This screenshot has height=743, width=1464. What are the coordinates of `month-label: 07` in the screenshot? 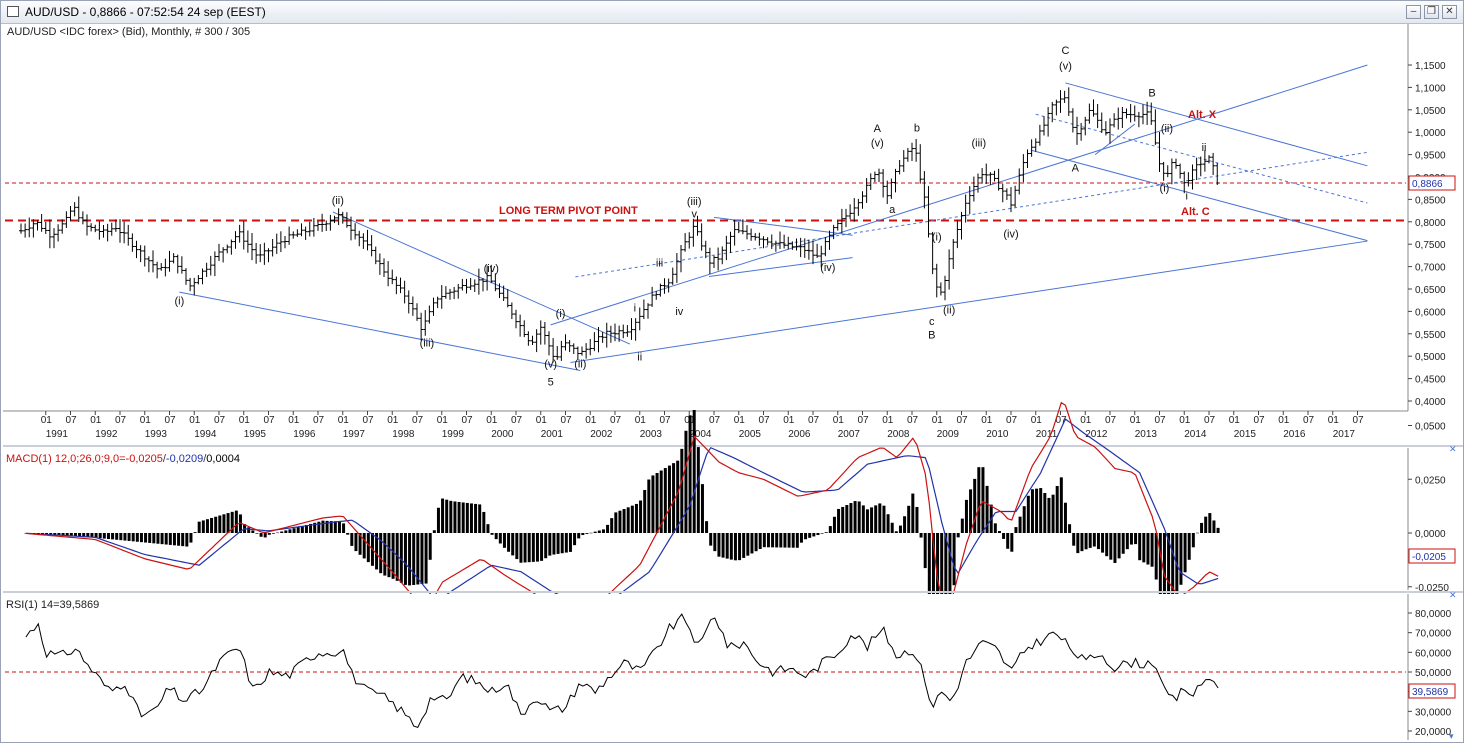 It's located at (1161, 420).